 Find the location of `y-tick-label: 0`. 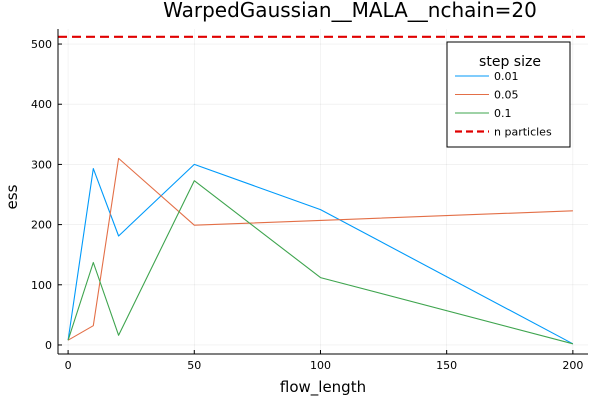

y-tick-label: 0 is located at coordinates (48, 345).